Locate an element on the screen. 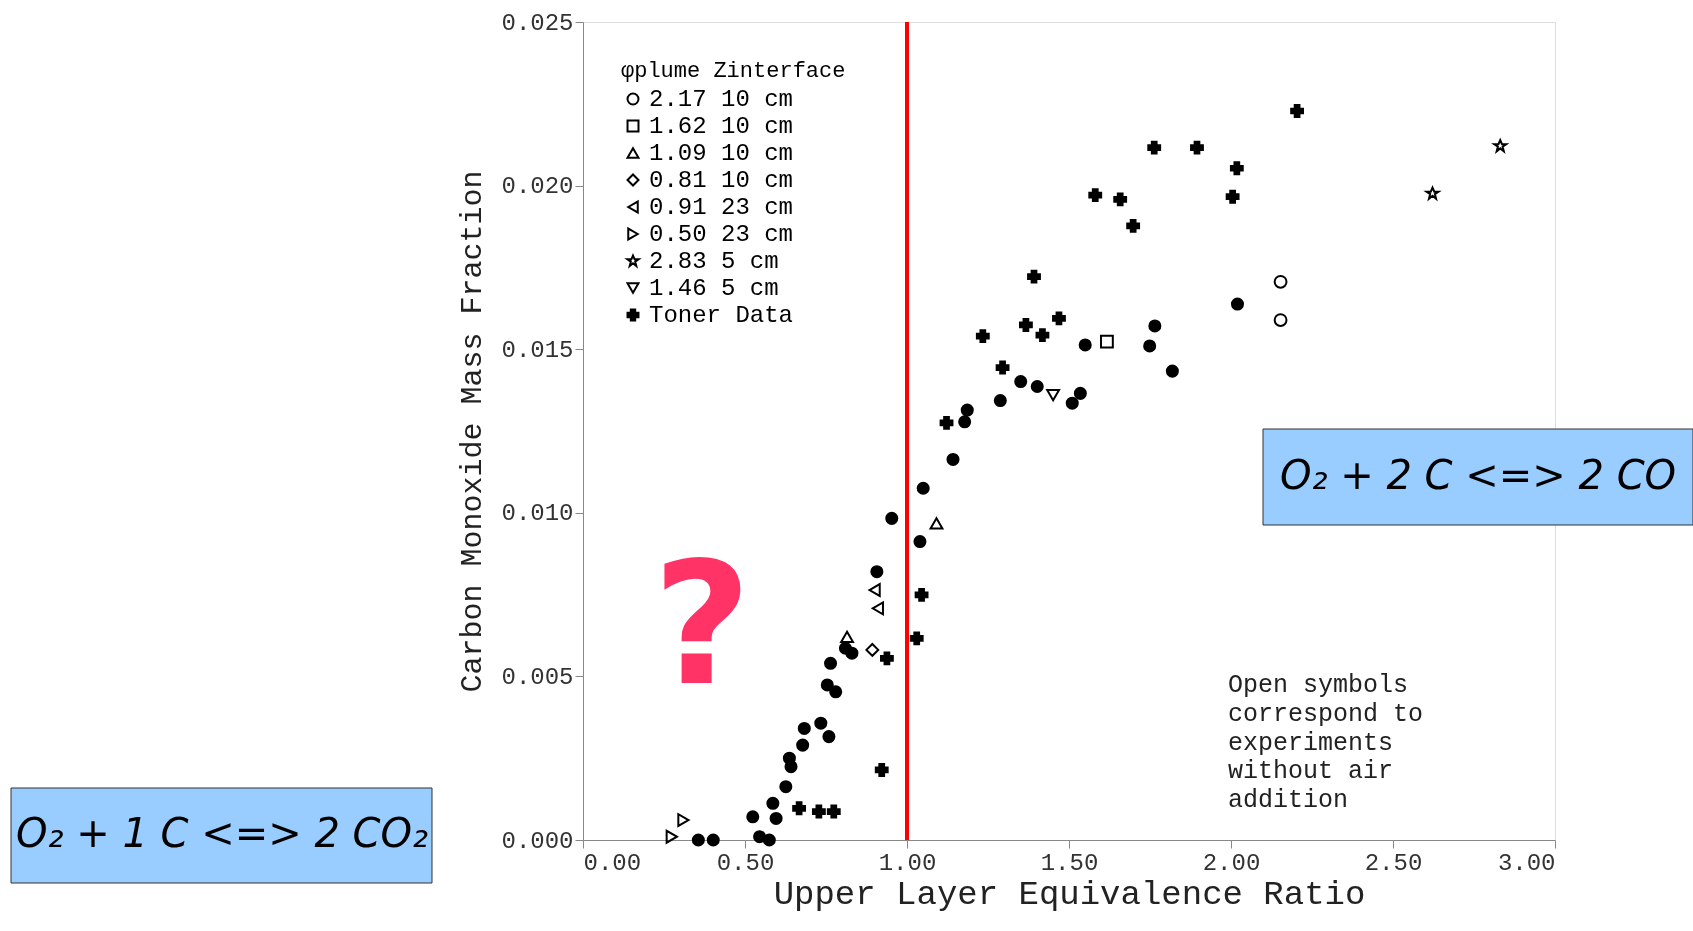  legend-label: 2.83 5 cm is located at coordinates (714, 261).